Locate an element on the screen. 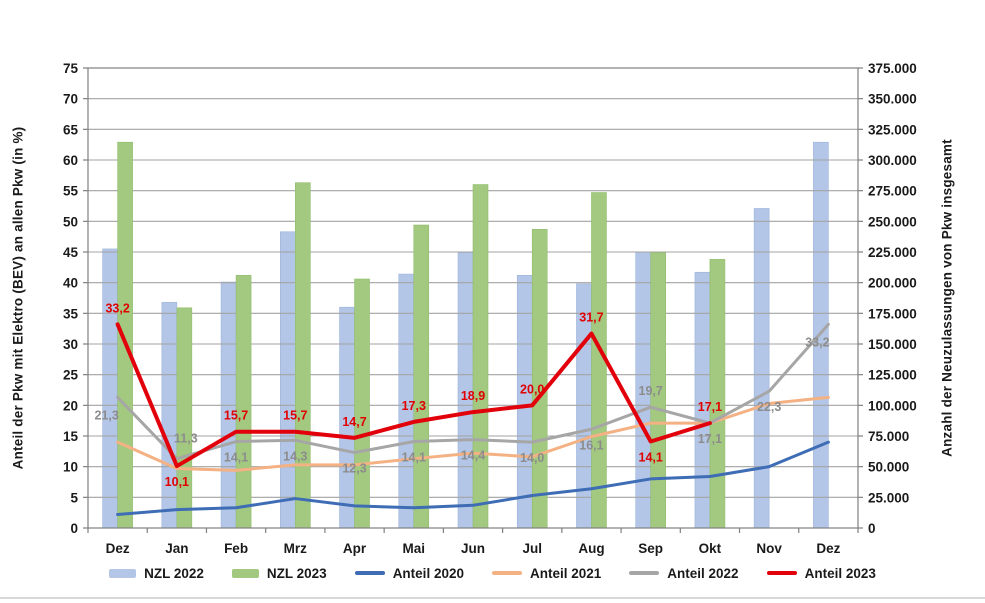 The width and height of the screenshot is (985, 603). data-label: 33,2 is located at coordinates (817, 342).